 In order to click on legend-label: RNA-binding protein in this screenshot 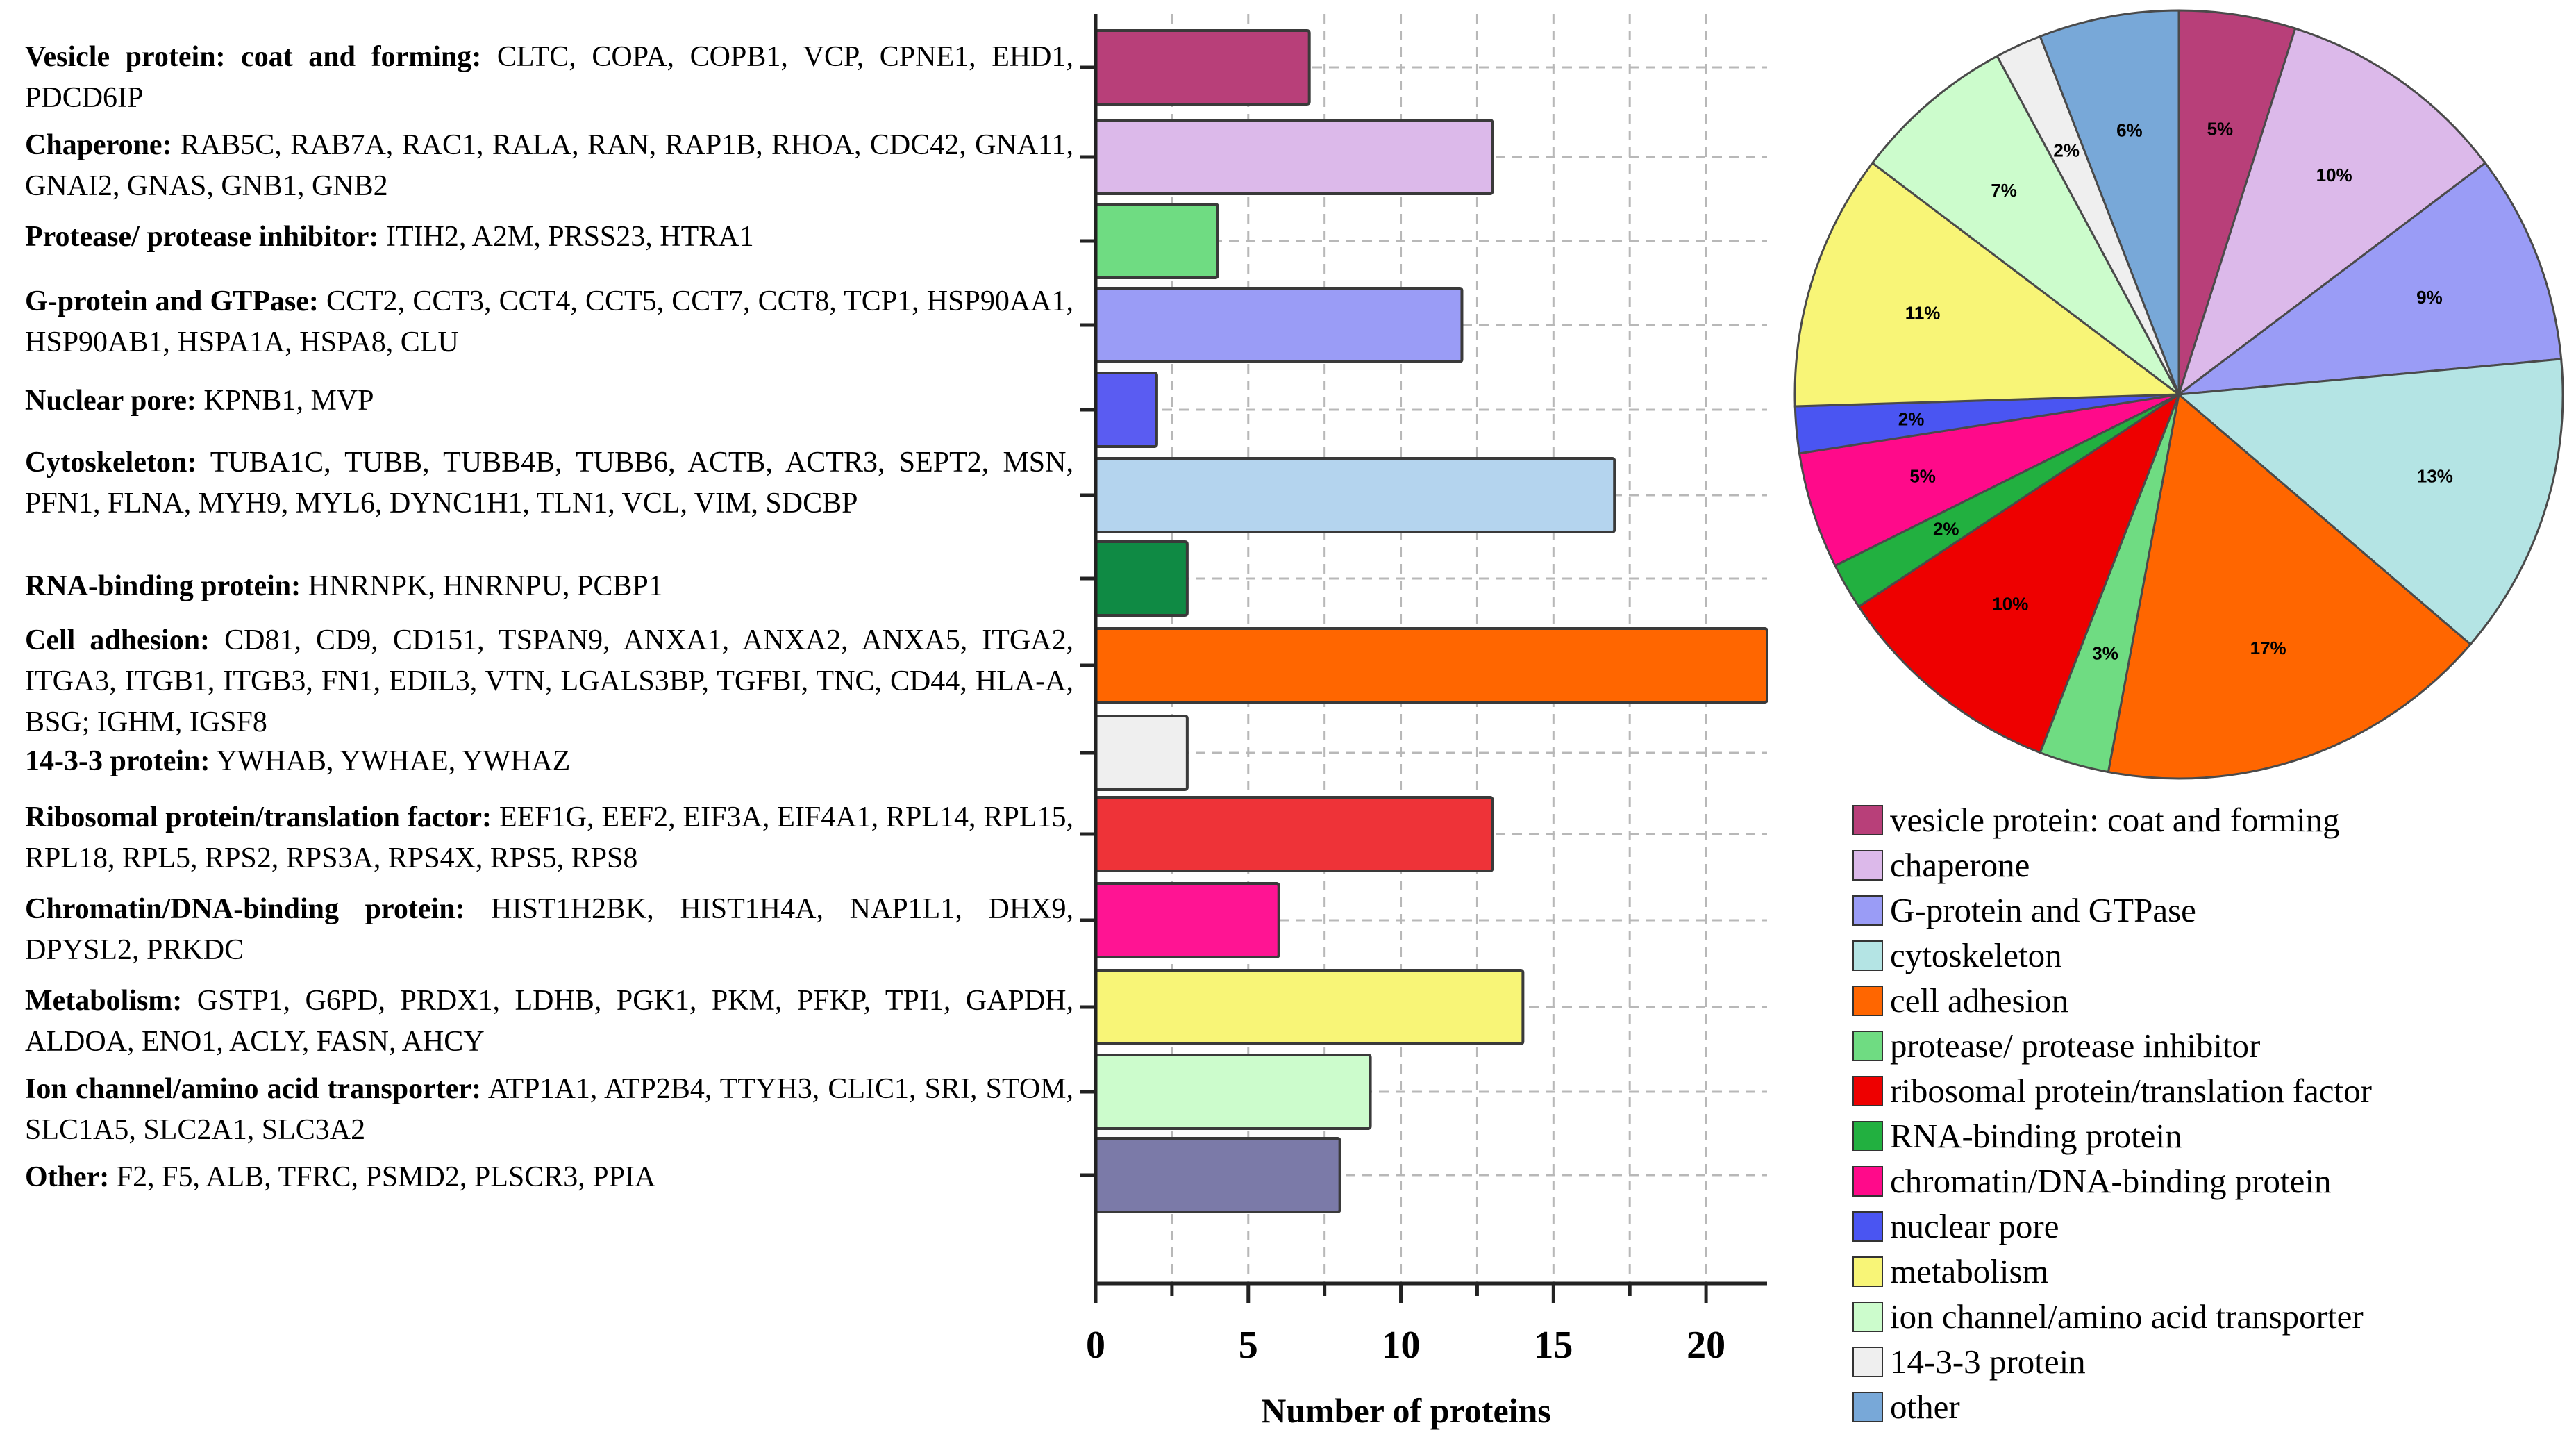, I will do `click(2036, 1136)`.